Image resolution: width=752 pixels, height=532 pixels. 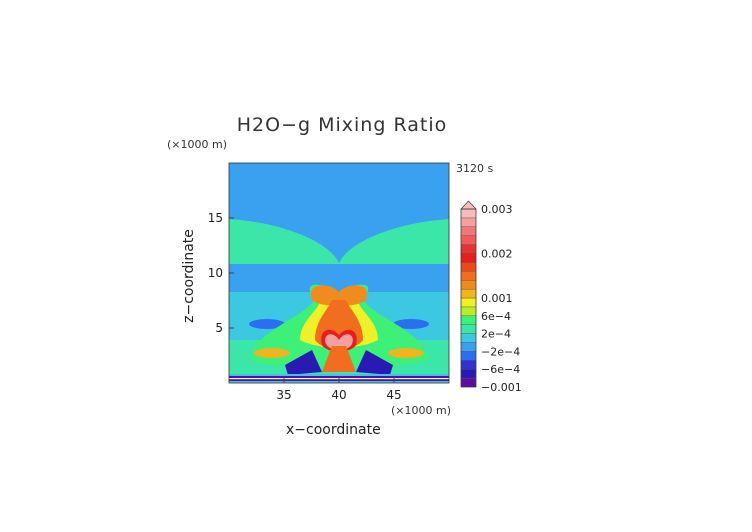 I want to click on chart-title: H2O−g Mixing Ratio, so click(x=342, y=125).